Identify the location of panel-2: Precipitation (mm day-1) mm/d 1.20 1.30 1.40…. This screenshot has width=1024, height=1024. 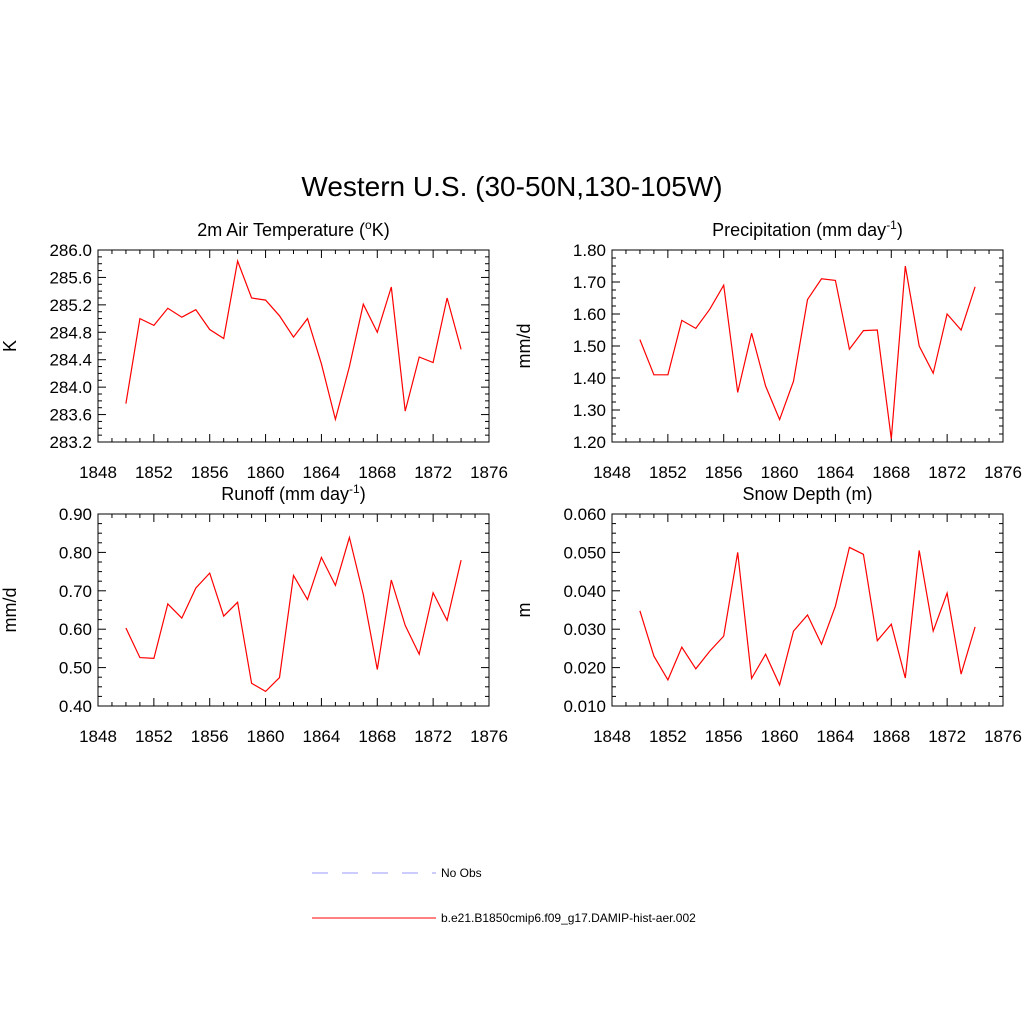
(768, 350).